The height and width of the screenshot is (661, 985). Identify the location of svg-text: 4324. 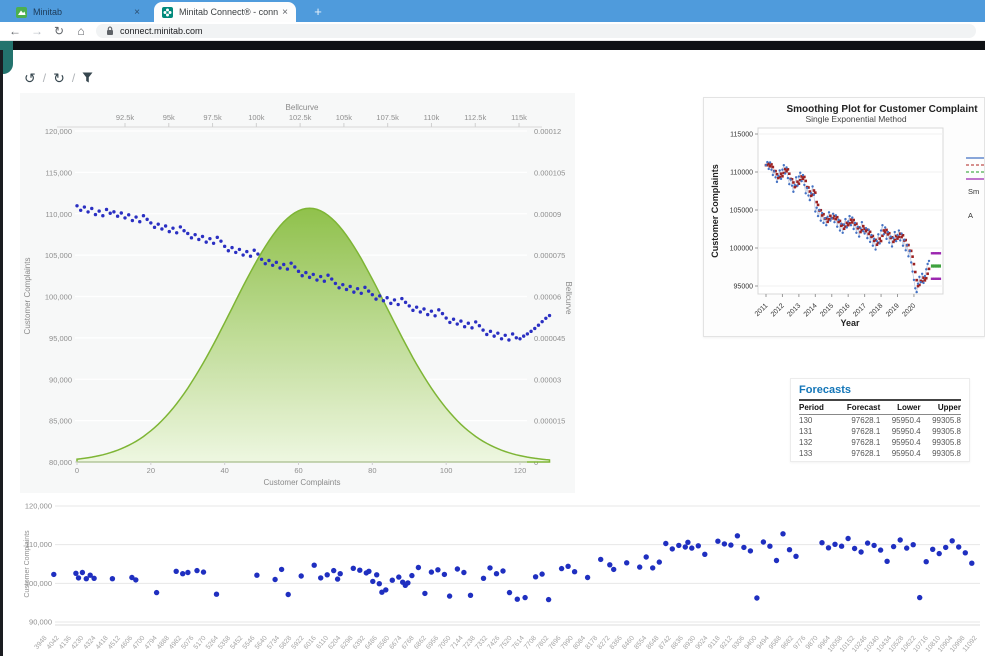
(89, 643).